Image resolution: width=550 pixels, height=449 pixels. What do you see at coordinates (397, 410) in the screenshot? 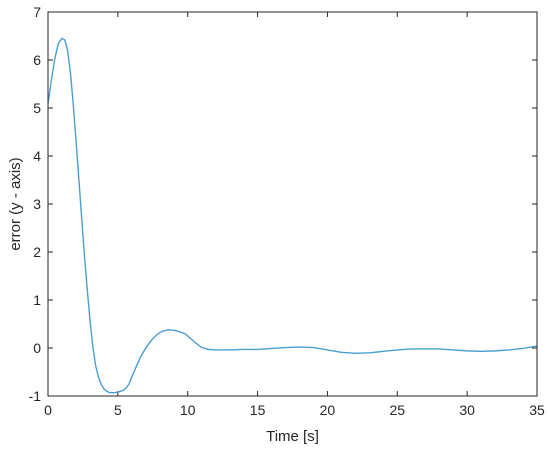
I see `x-tick-label: 25` at bounding box center [397, 410].